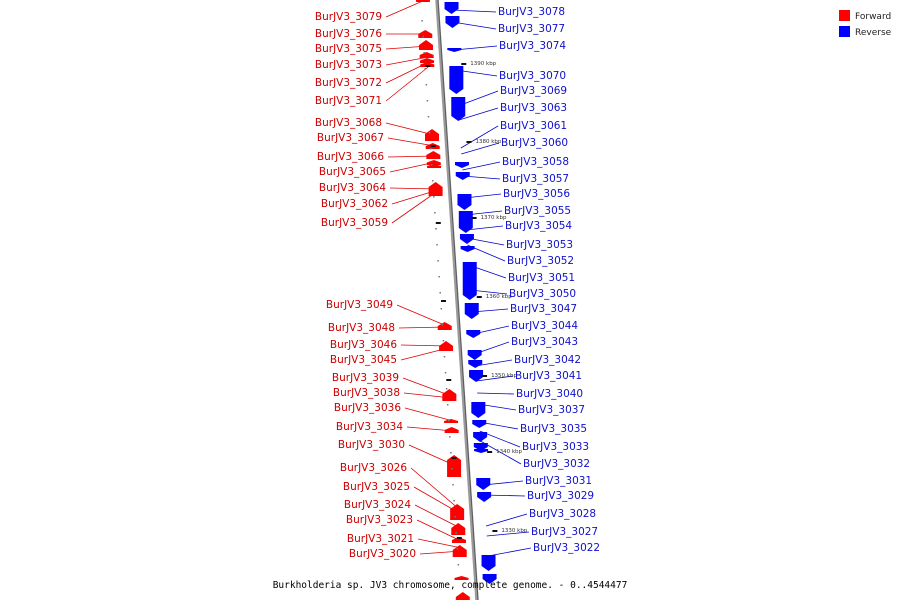 The width and height of the screenshot is (900, 600). Describe the element at coordinates (553, 429) in the screenshot. I see `reverse-gene-label: BurJV3_3035` at that location.